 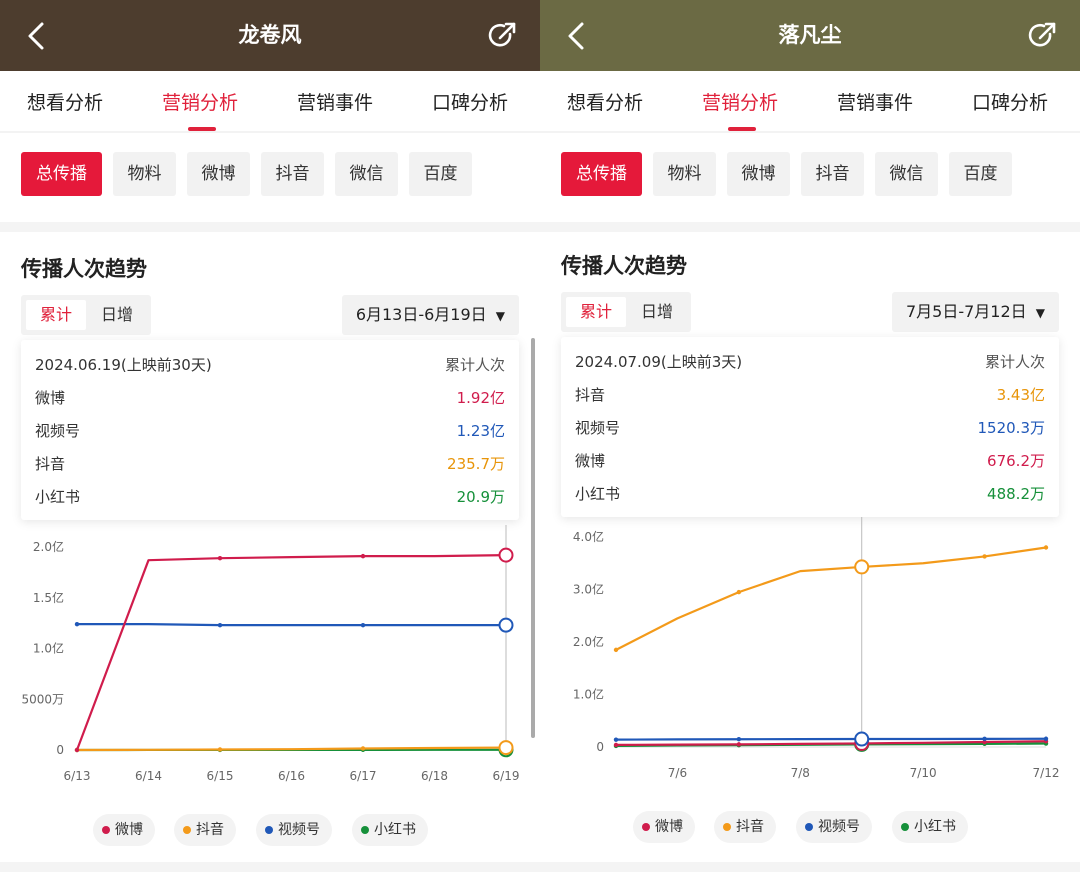 What do you see at coordinates (129, 830) in the screenshot?
I see `legend-label: 微博` at bounding box center [129, 830].